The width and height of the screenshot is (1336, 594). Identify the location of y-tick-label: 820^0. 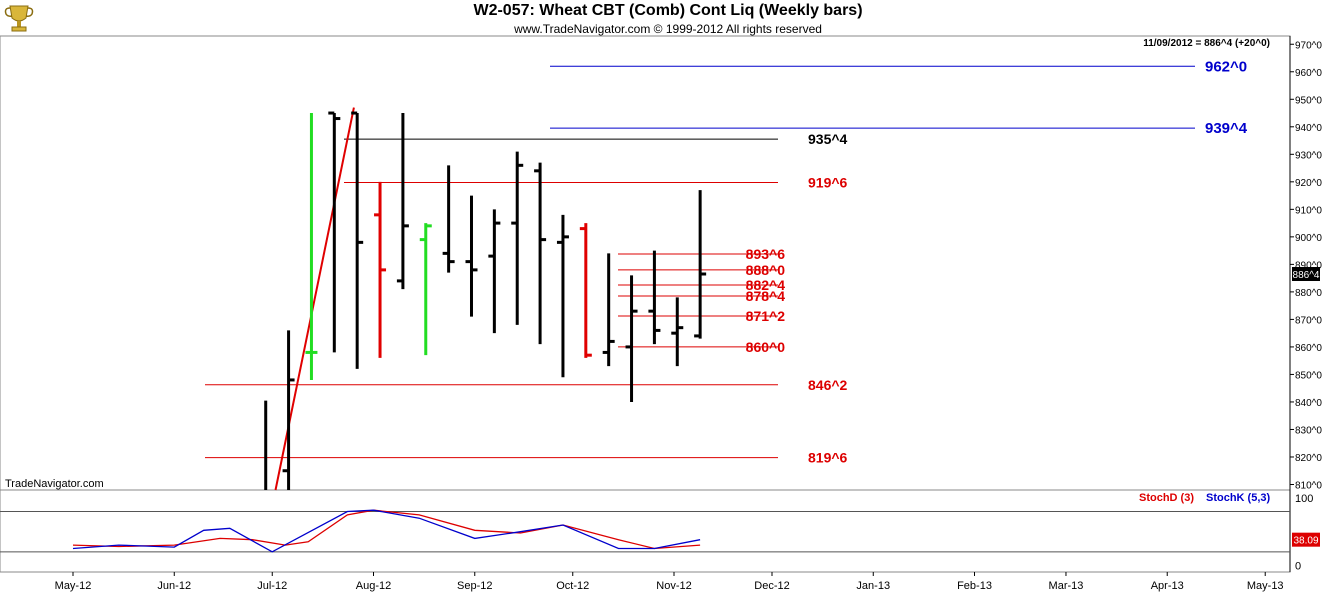
(1308, 458).